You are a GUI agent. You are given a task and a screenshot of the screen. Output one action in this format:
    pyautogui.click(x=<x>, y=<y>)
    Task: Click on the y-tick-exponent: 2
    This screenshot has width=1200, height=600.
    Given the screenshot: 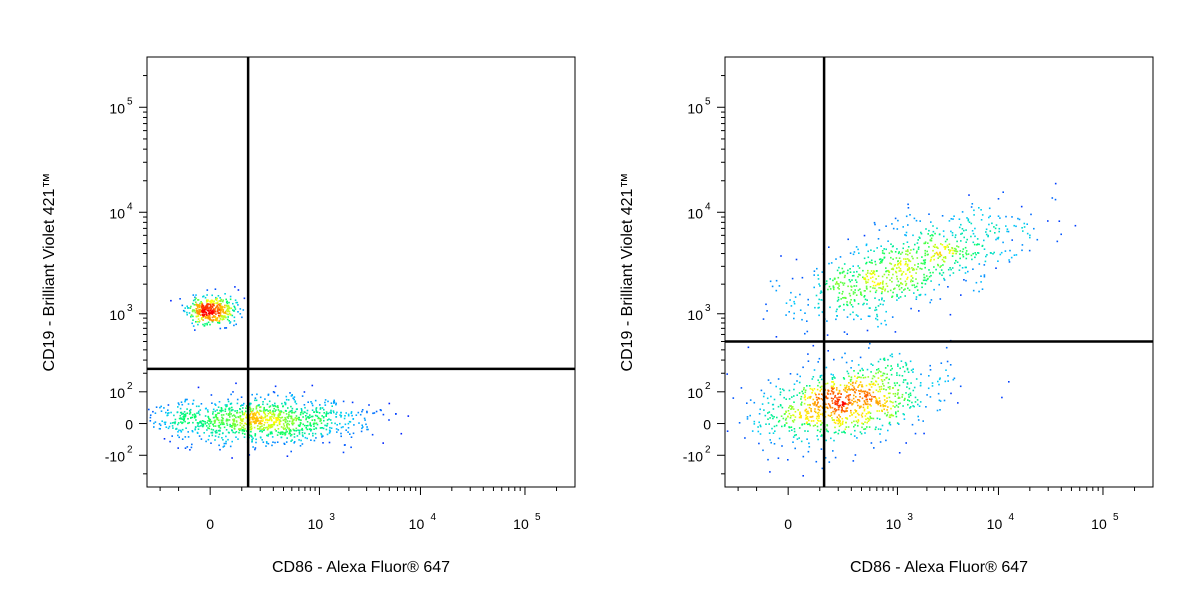 What is the action you would take?
    pyautogui.click(x=130, y=386)
    